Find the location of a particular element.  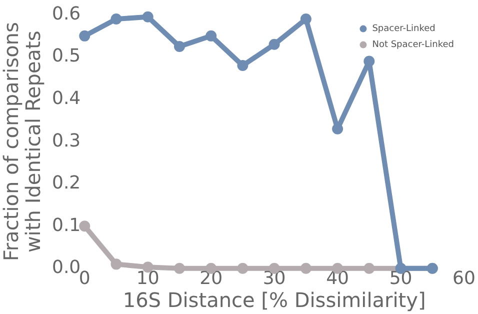

y-tick-label: 0.5 is located at coordinates (66, 56).